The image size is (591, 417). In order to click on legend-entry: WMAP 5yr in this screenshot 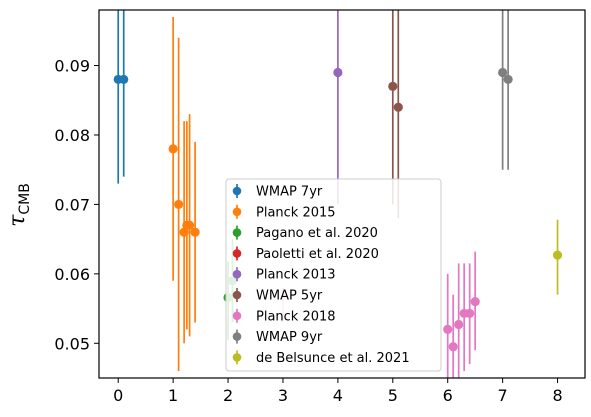, I will do `click(277, 296)`.